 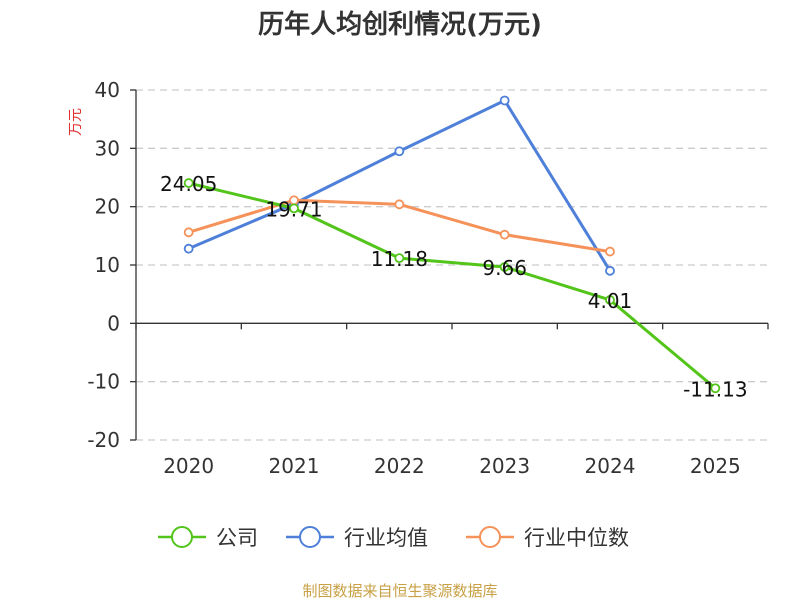 I want to click on y-axis-ticks: 40 30 20 10 0 -10 -20, so click(x=111, y=265).